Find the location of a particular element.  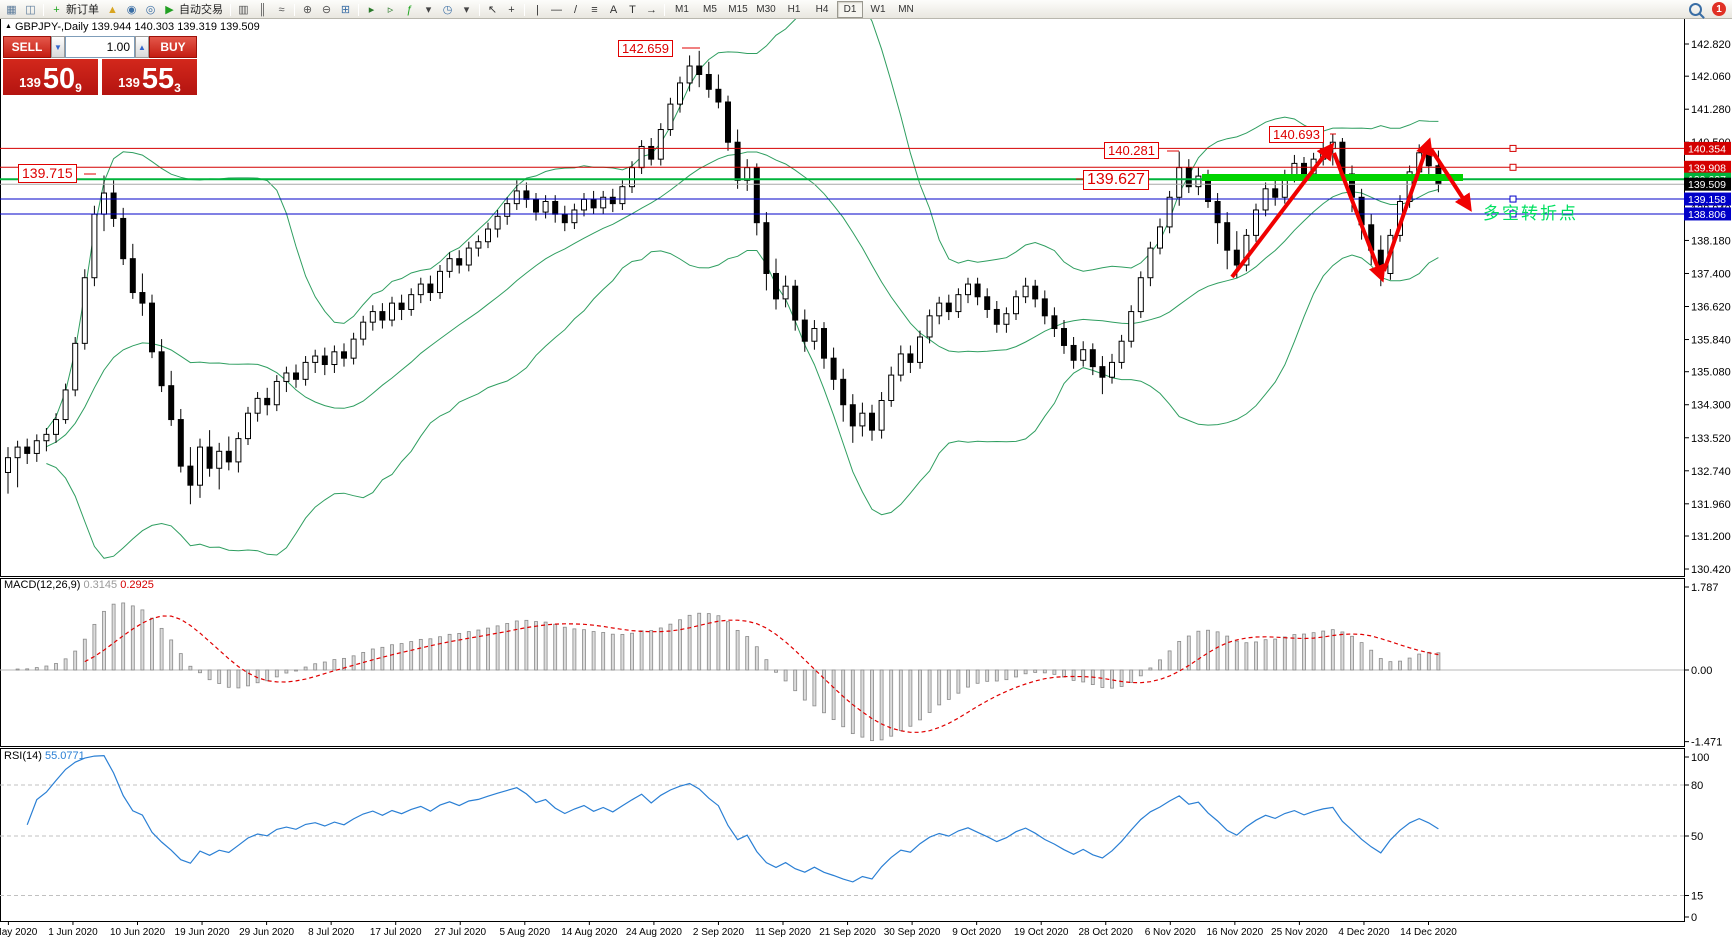

autotrading-icon: ▶ is located at coordinates (169, 9).